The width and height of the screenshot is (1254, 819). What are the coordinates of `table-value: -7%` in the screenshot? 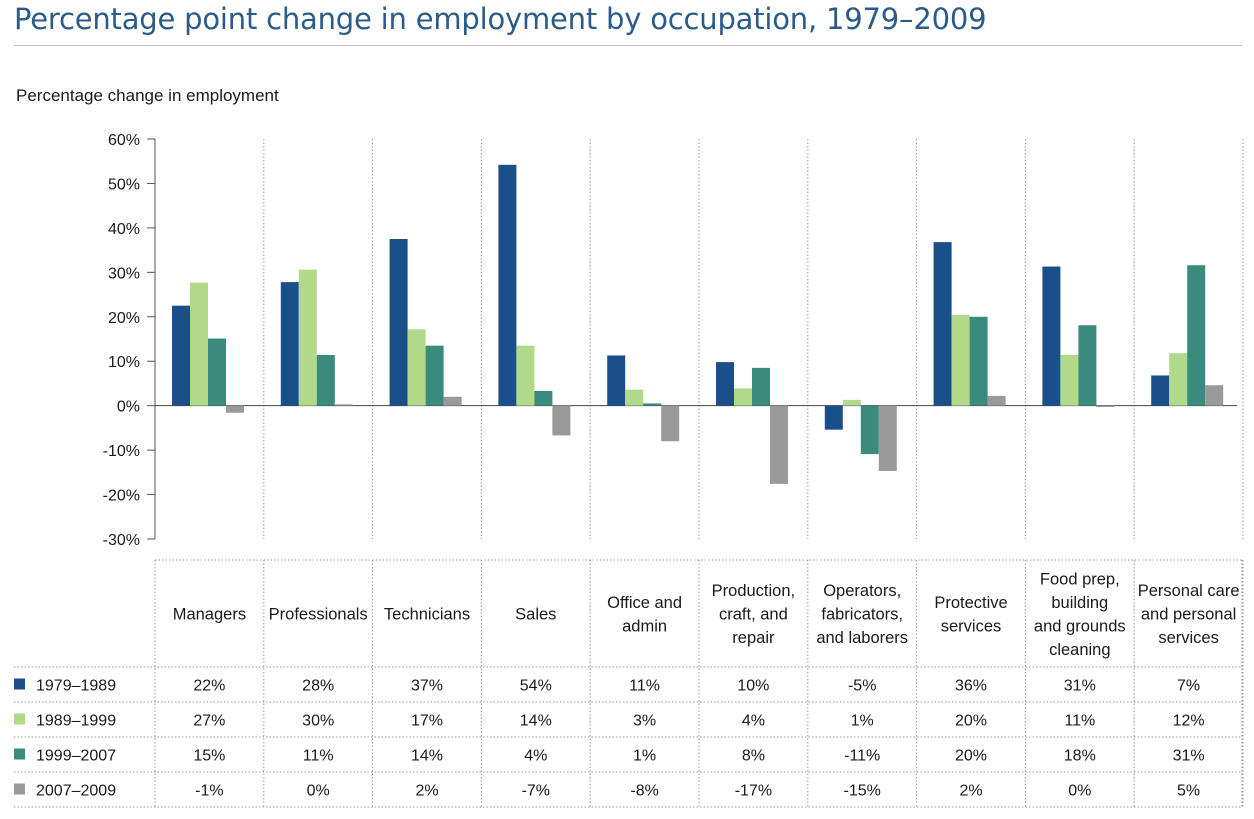 It's located at (536, 791).